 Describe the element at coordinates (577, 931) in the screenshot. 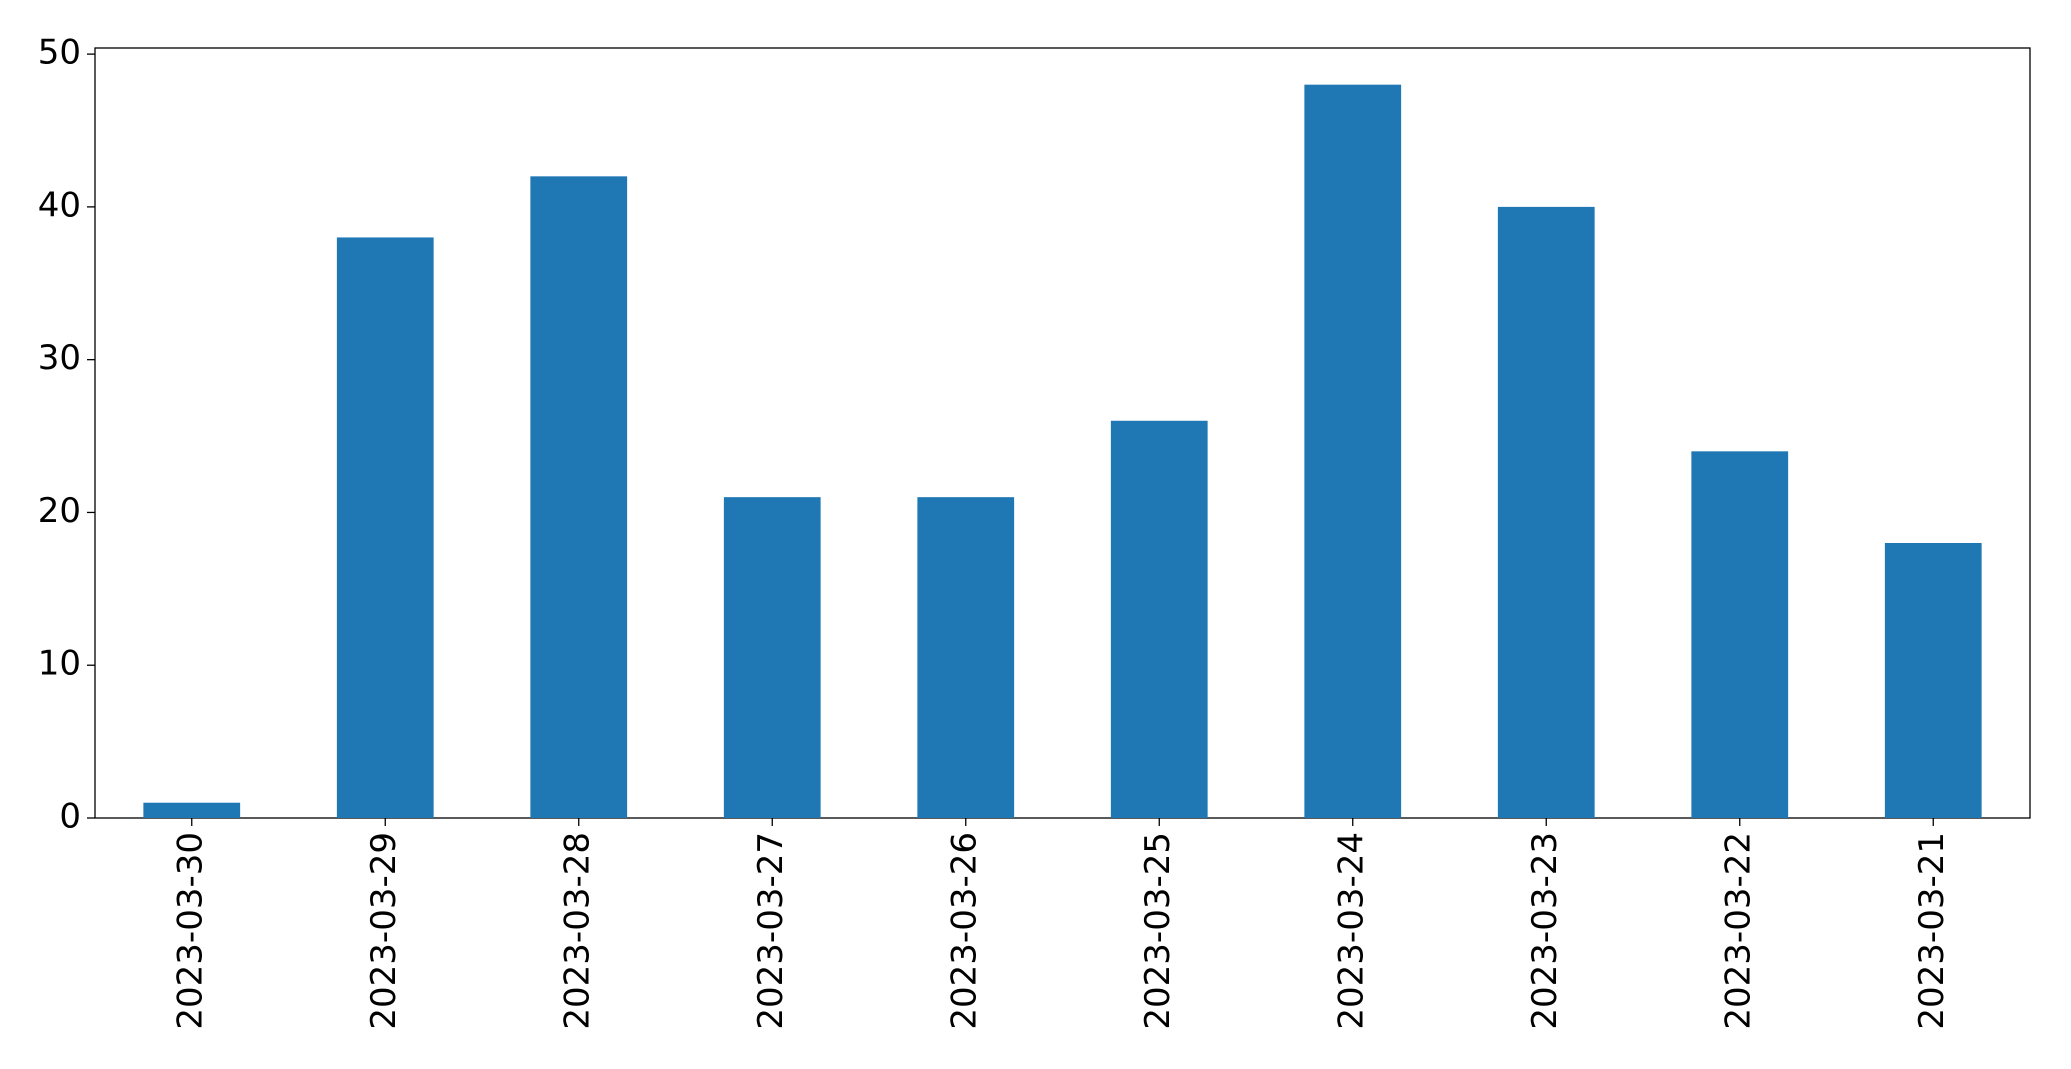

I see `x-tick-label: 2023-03-28` at that location.